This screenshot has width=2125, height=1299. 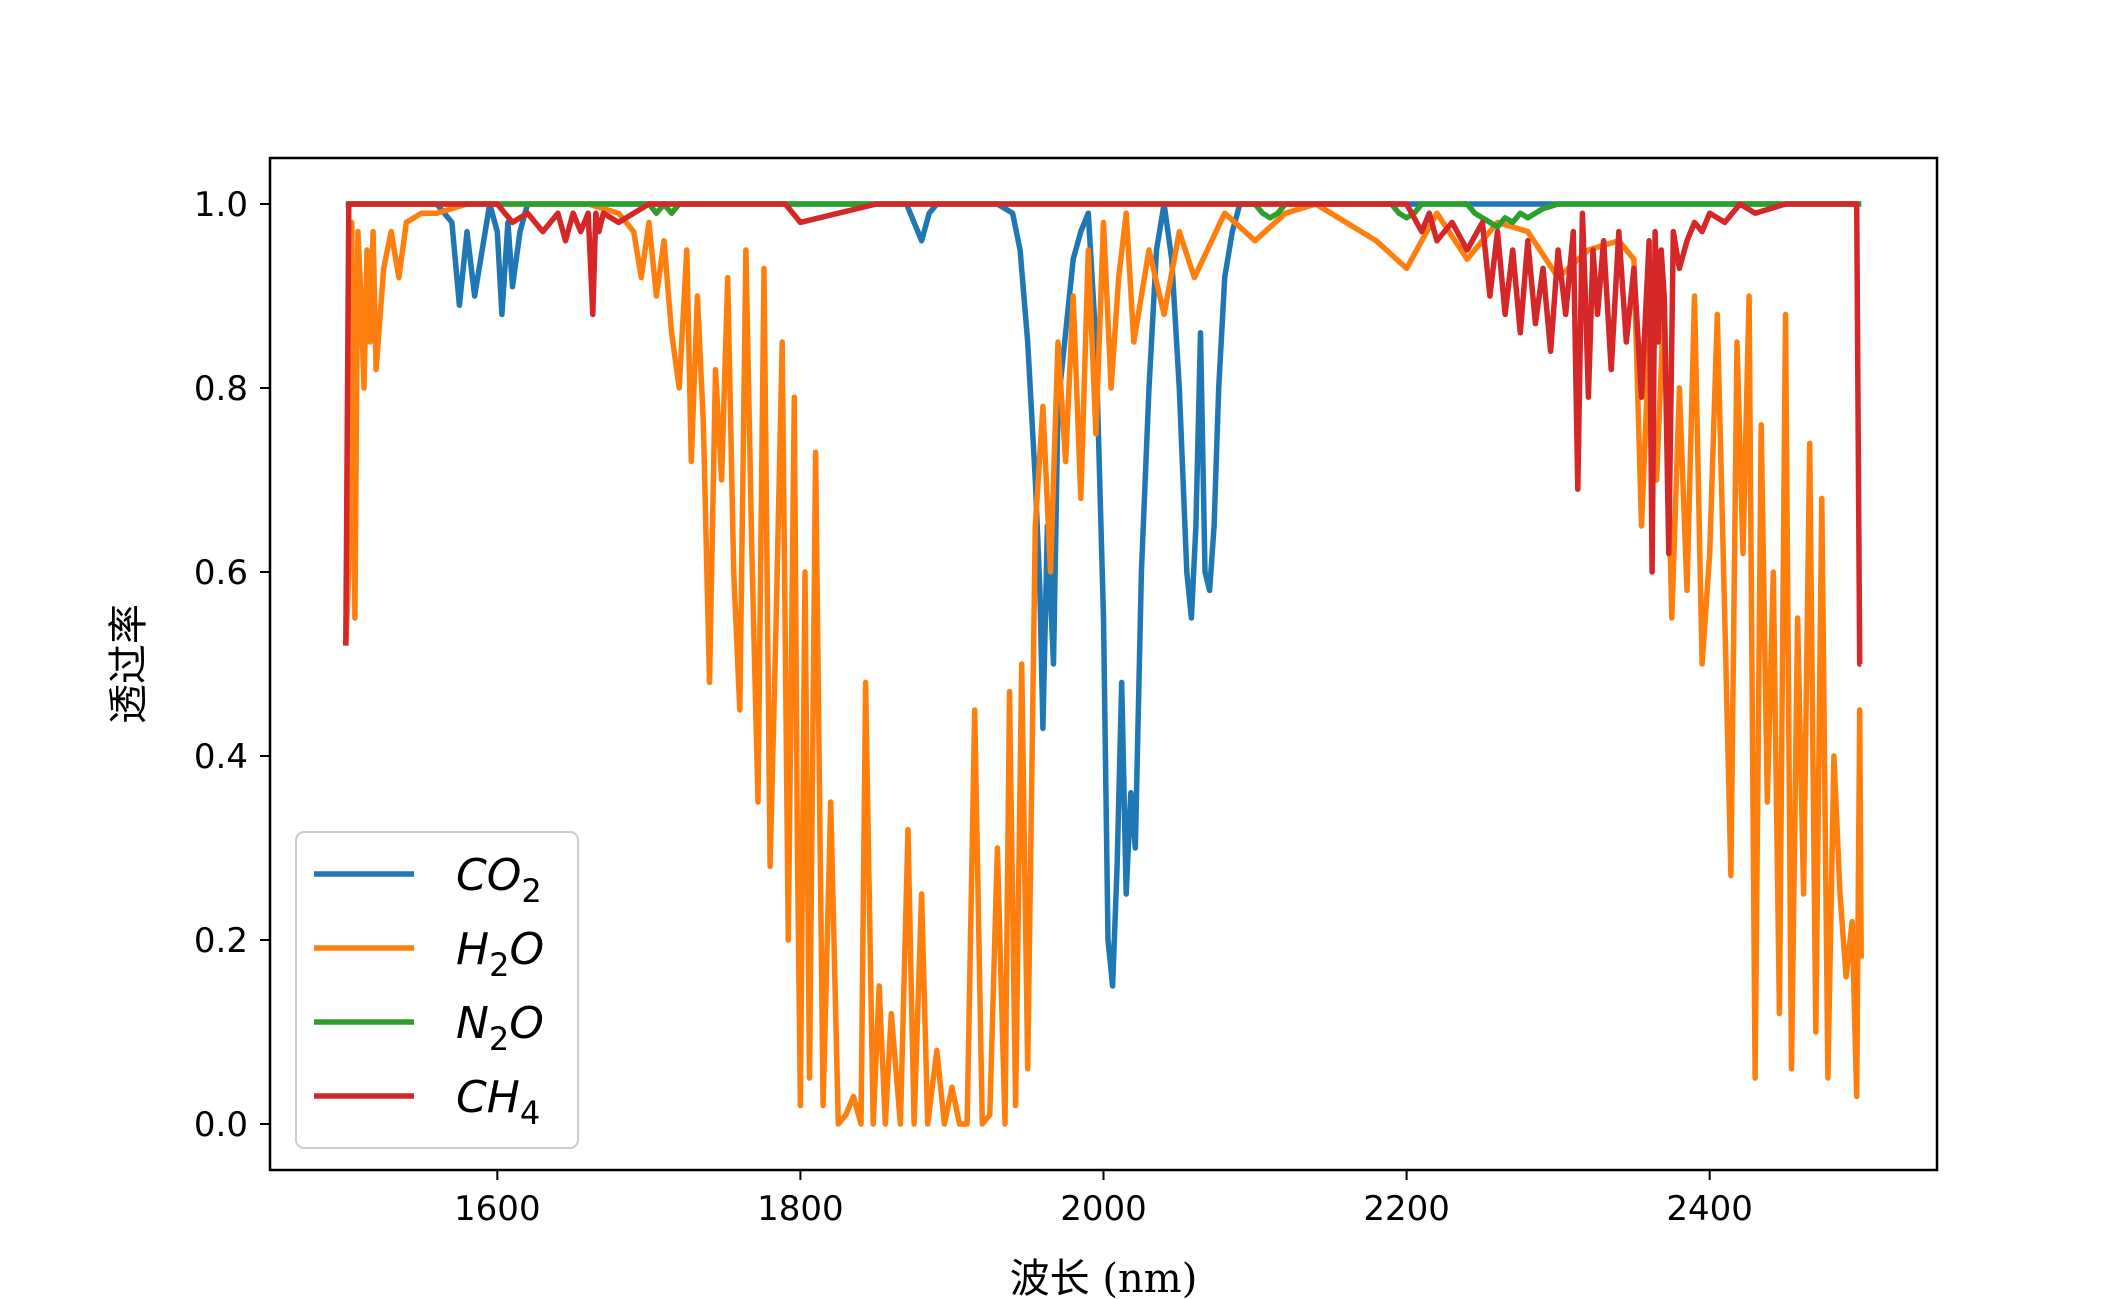 I want to click on legend-box, so click(x=437, y=990).